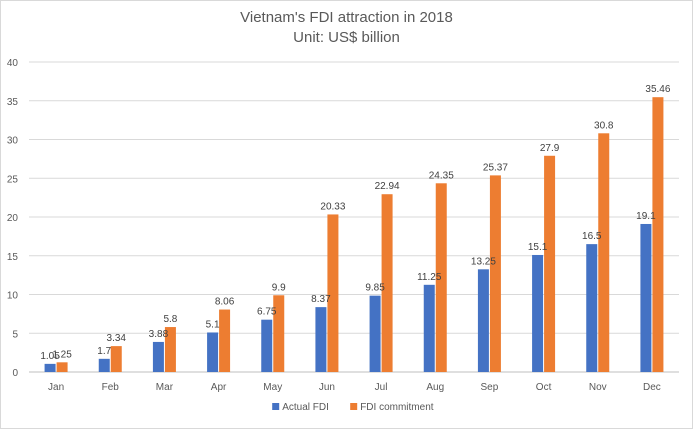  What do you see at coordinates (13, 179) in the screenshot?
I see `y-tick-label: 25` at bounding box center [13, 179].